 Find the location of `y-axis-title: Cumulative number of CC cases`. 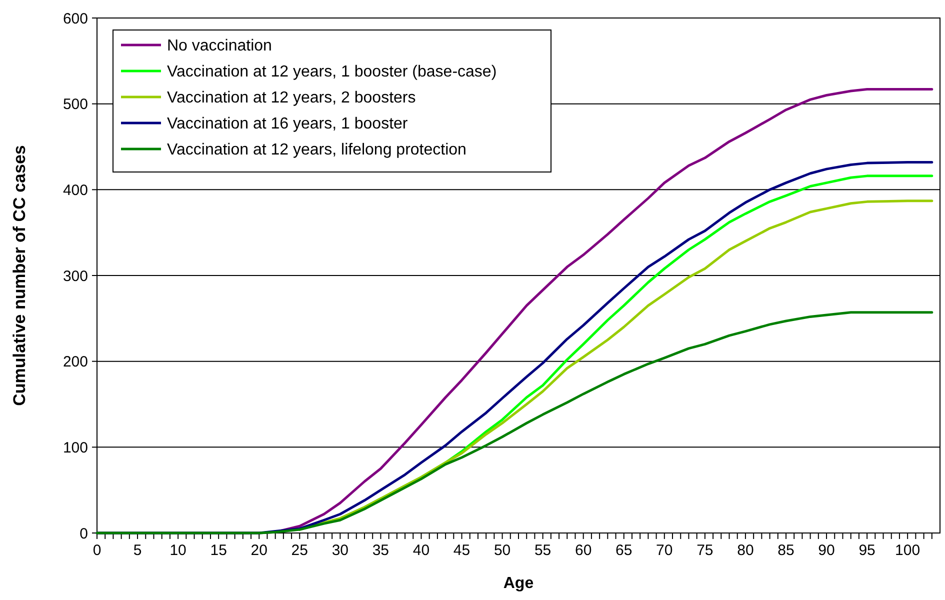

y-axis-title: Cumulative number of CC cases is located at coordinates (19, 275).